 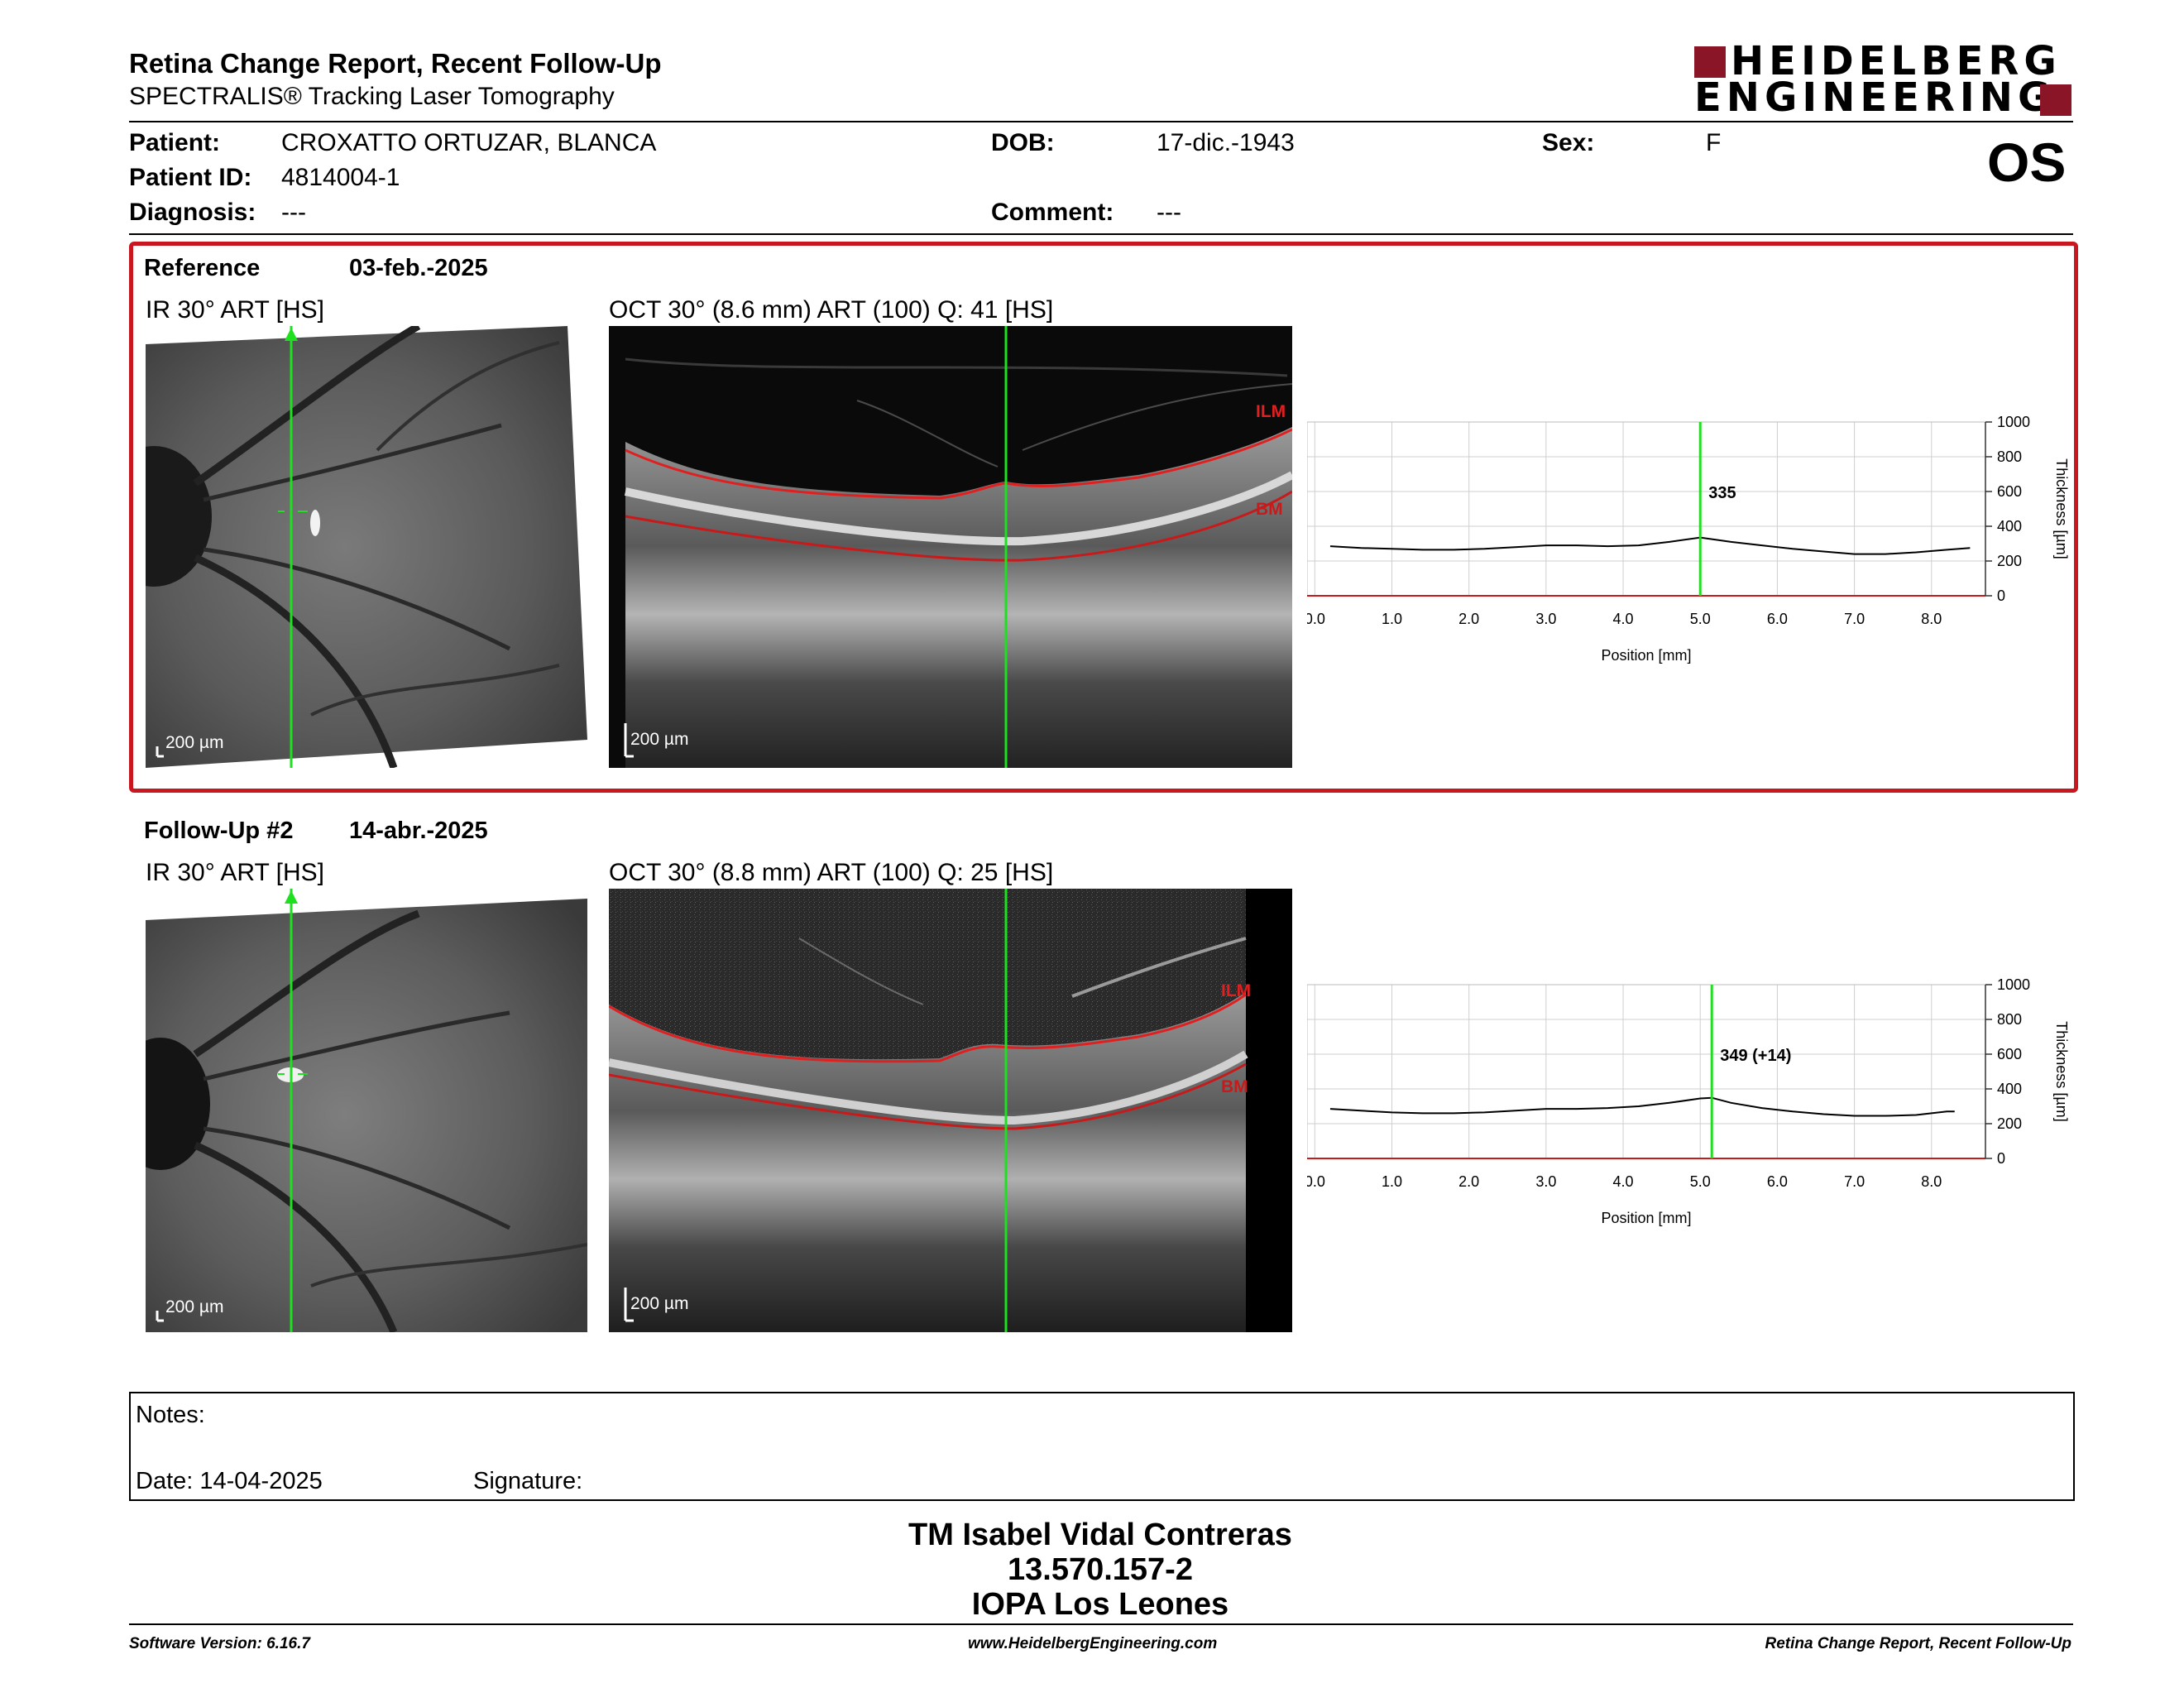 I want to click on signer-org: IOPA Los Leones, so click(x=1100, y=1604).